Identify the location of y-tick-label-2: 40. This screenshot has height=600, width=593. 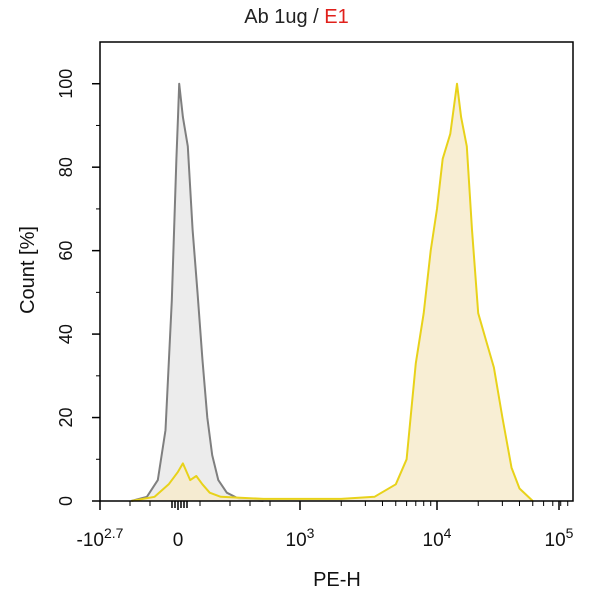
(66, 334).